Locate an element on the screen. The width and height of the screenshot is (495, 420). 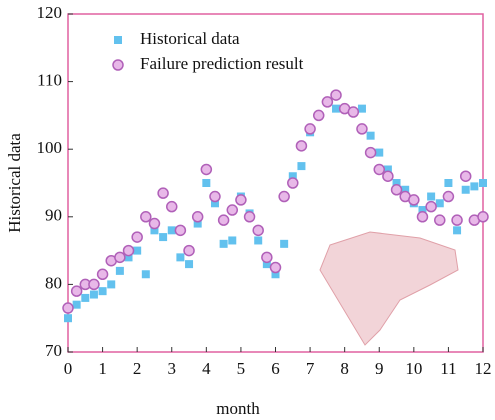
x-tick-label: 12 is located at coordinates (483, 368).